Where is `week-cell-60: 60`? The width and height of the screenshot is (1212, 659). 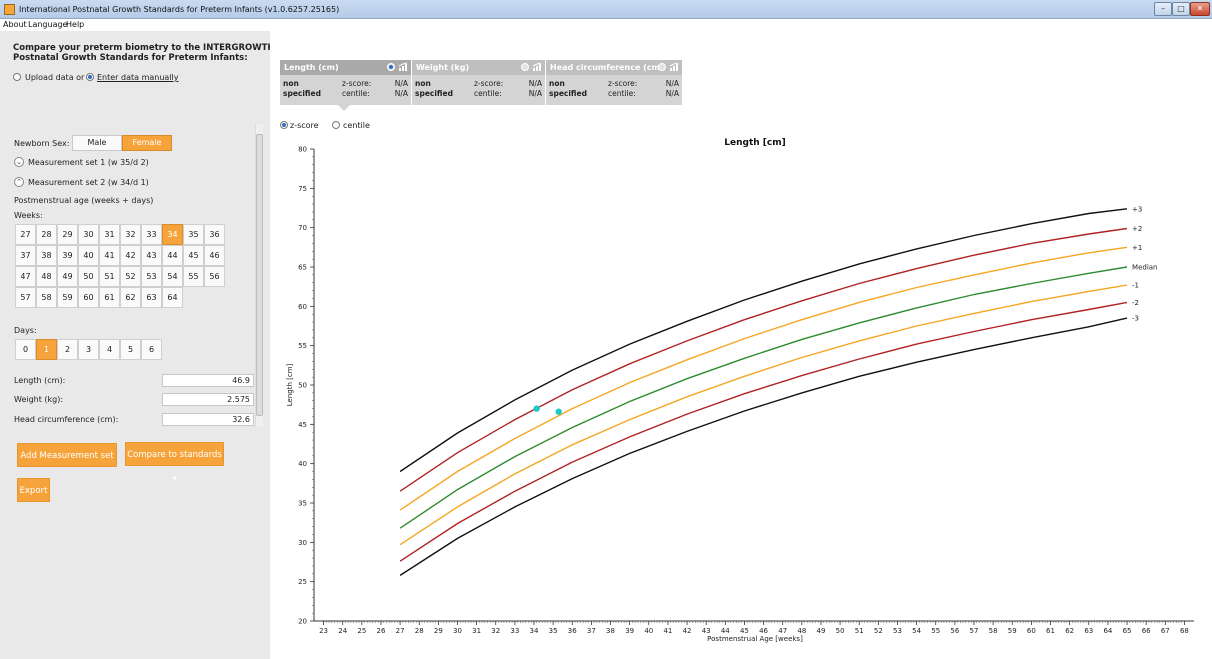 week-cell-60: 60 is located at coordinates (88, 297).